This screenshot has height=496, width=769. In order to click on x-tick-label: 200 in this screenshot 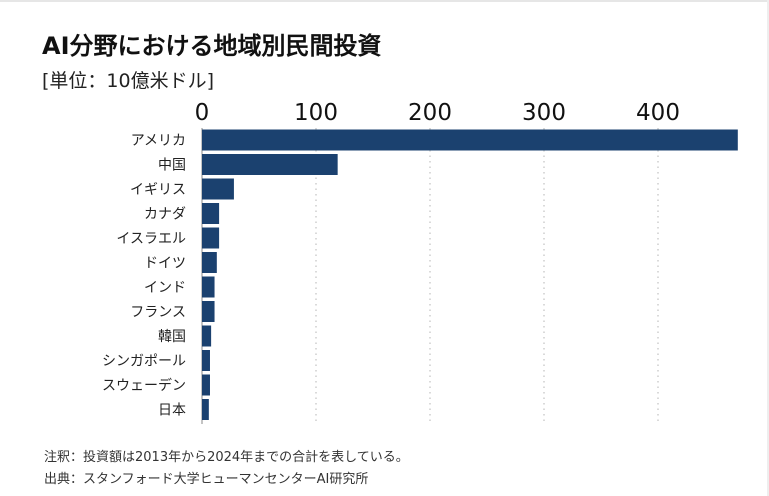, I will do `click(430, 113)`.